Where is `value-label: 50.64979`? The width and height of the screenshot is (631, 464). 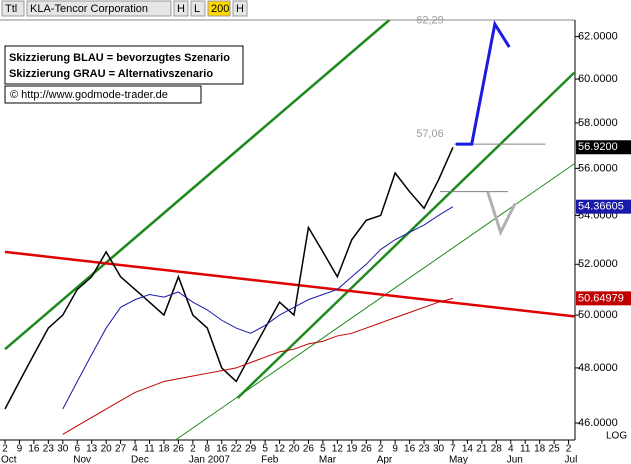 value-label: 50.64979 is located at coordinates (601, 298).